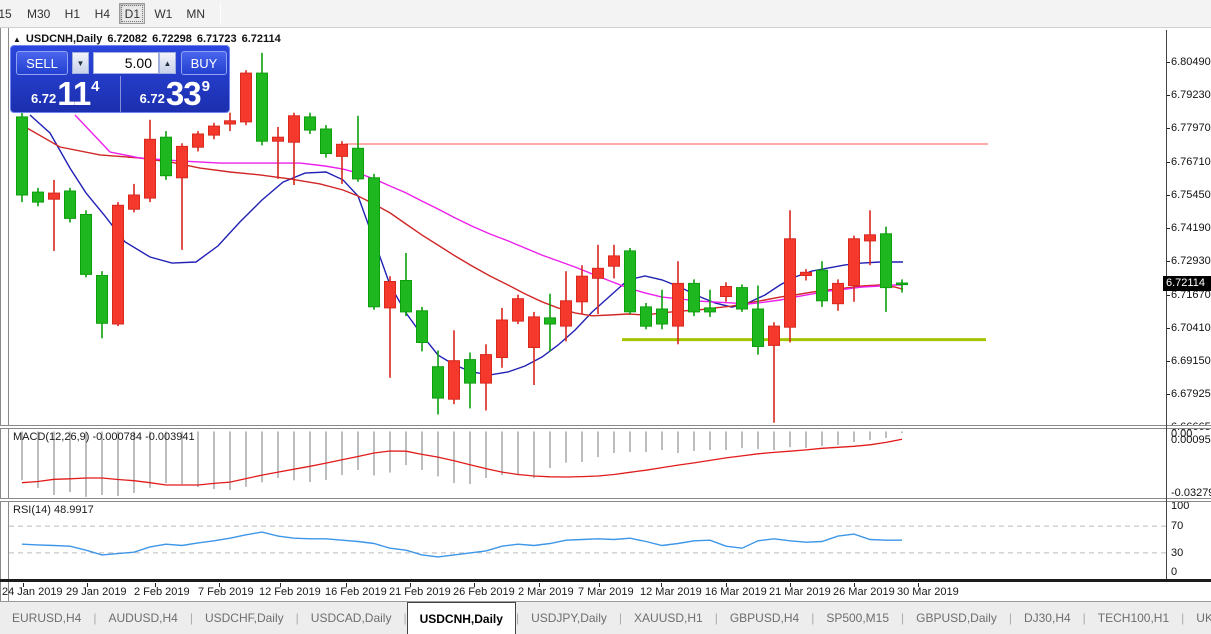 The image size is (1211, 634). What do you see at coordinates (175, 94) in the screenshot?
I see `buy-price-display: 6.72 33 9` at bounding box center [175, 94].